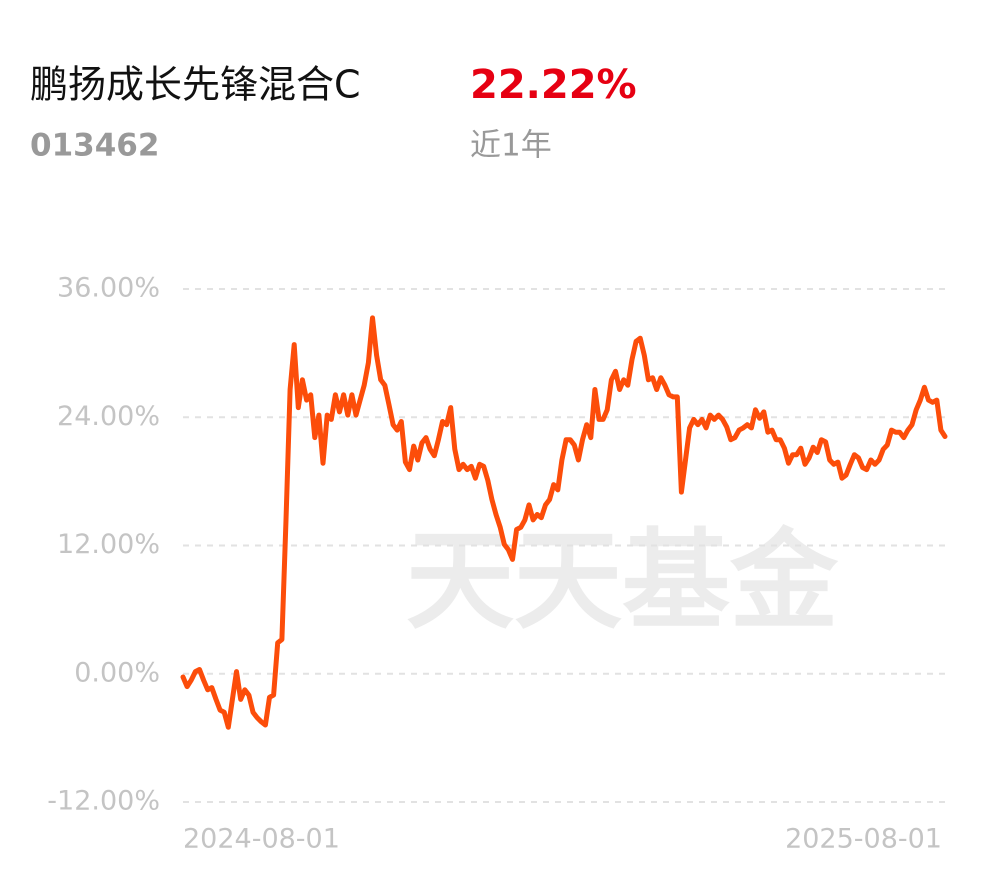 The width and height of the screenshot is (990, 878). Describe the element at coordinates (108, 288) in the screenshot. I see `y-tick-label: 36.00%` at that location.